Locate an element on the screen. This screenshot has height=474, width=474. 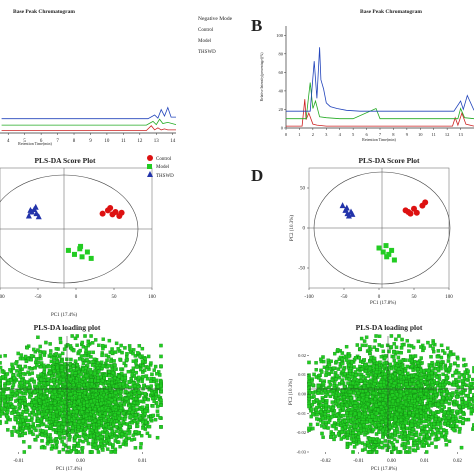
panel-a-legend-title: Negative Mode is located at coordinates (215, 19).